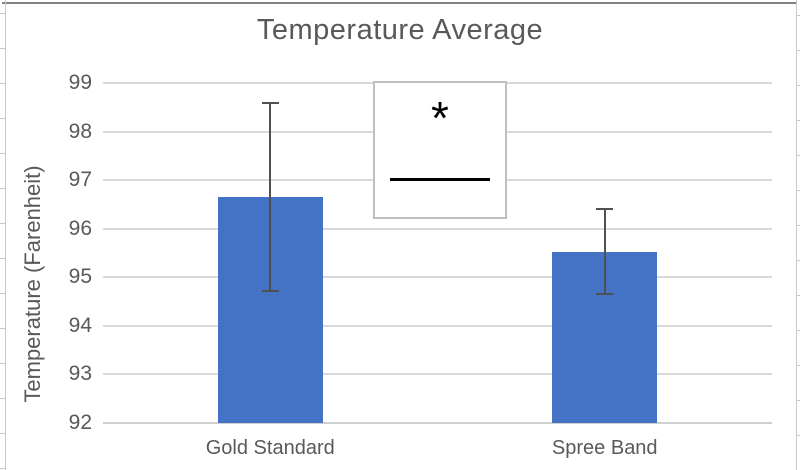 The image size is (800, 470). I want to click on y-tick-label: 98, so click(80, 131).